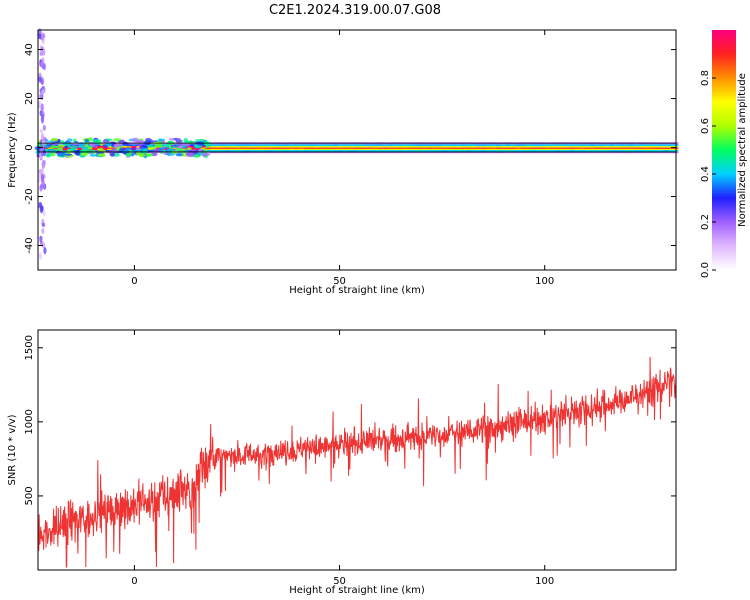  I want to click on snr-x-label: Height of straight line (km), so click(357, 590).